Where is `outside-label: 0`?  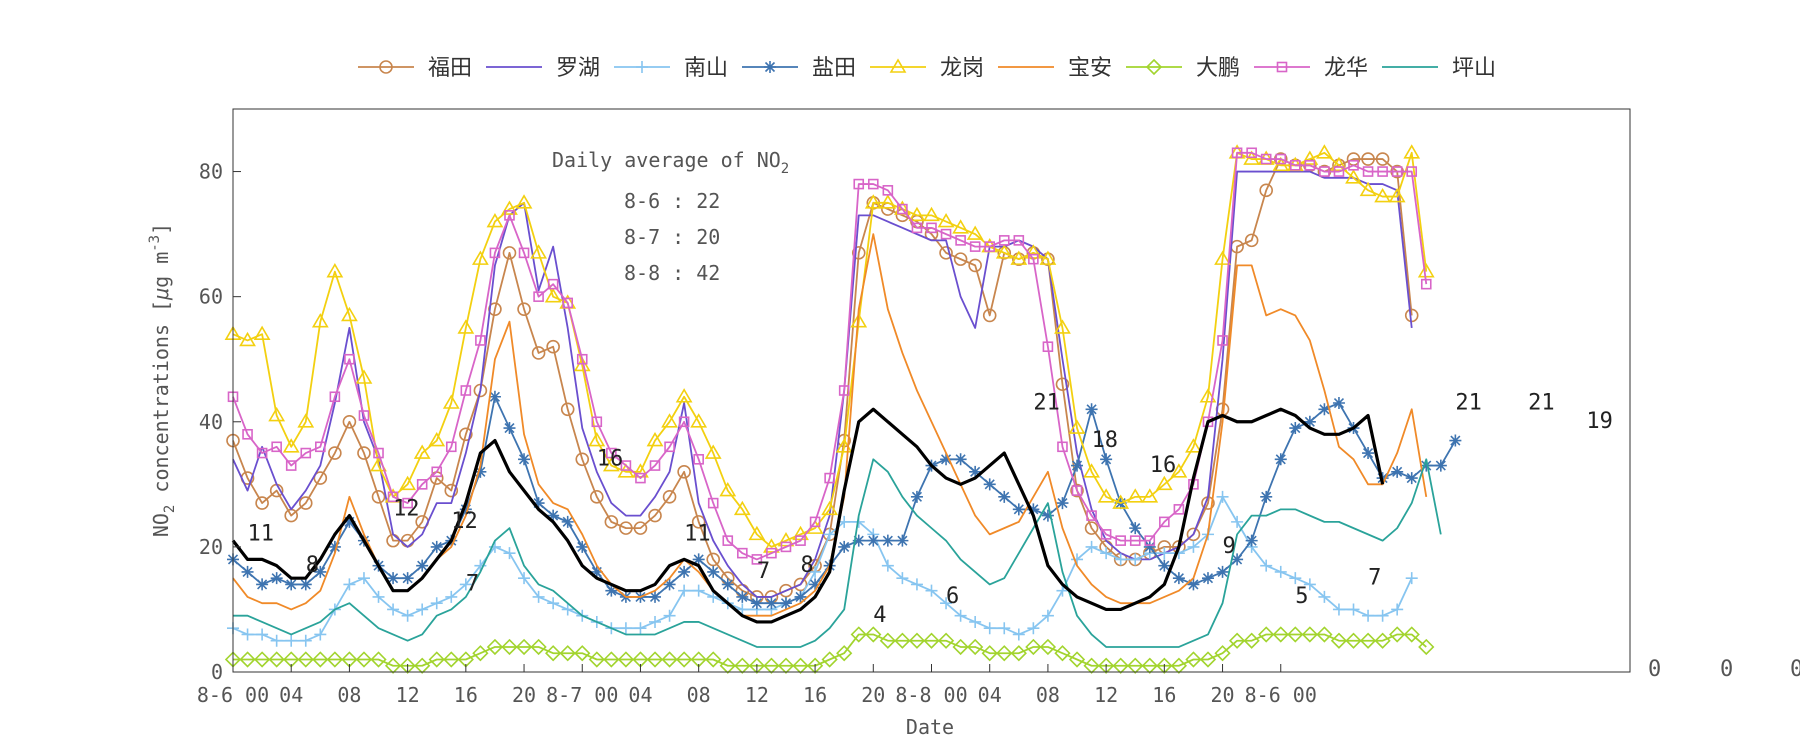
outside-label: 0 is located at coordinates (1654, 669).